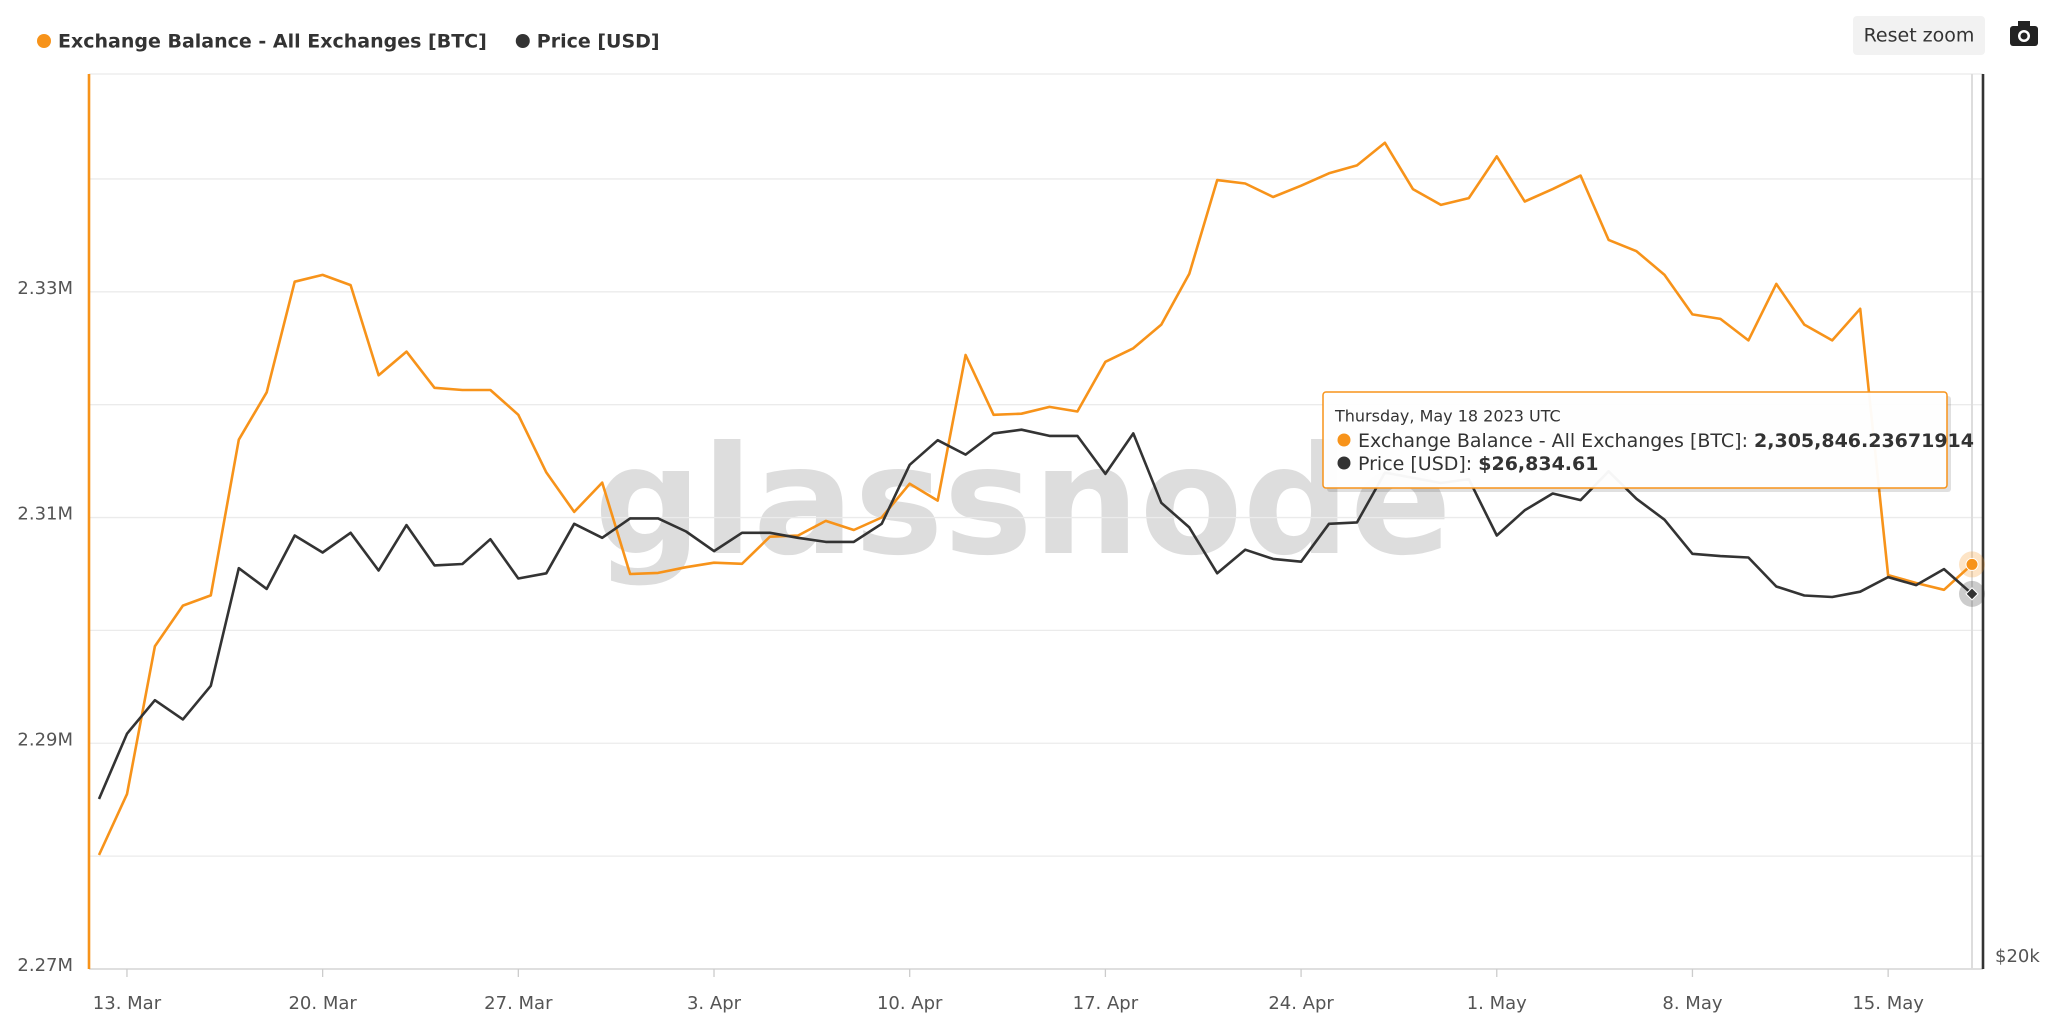 Image resolution: width=2048 pixels, height=1029 pixels. Describe the element at coordinates (518, 1003) in the screenshot. I see `x-tick-label: 27. Mar` at that location.